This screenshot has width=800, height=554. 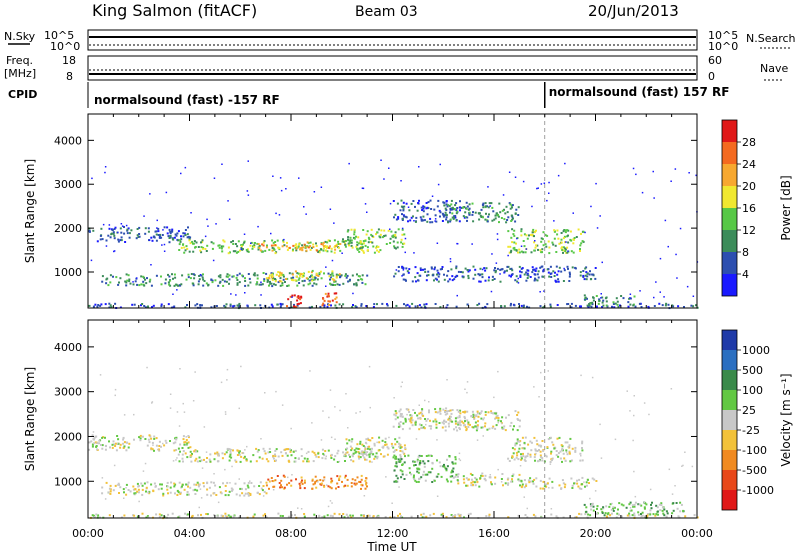 What do you see at coordinates (559, 483) in the screenshot?
I see `velocity-echo-band` at bounding box center [559, 483].